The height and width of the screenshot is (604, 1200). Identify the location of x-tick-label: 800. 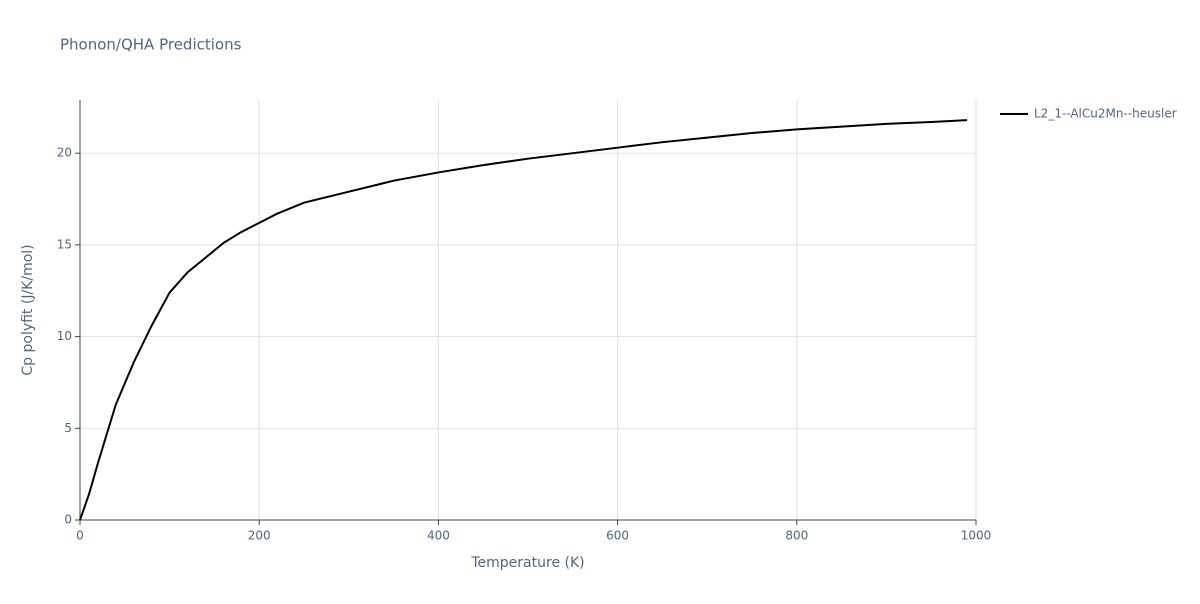
(796, 536).